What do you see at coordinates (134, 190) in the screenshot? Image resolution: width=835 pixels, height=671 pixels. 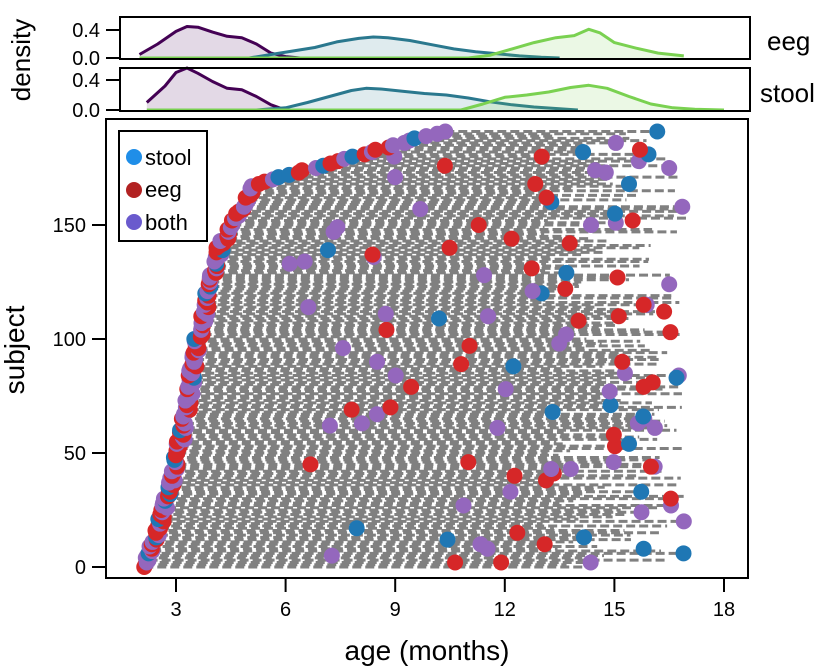 I see `legend-marker-eeg` at bounding box center [134, 190].